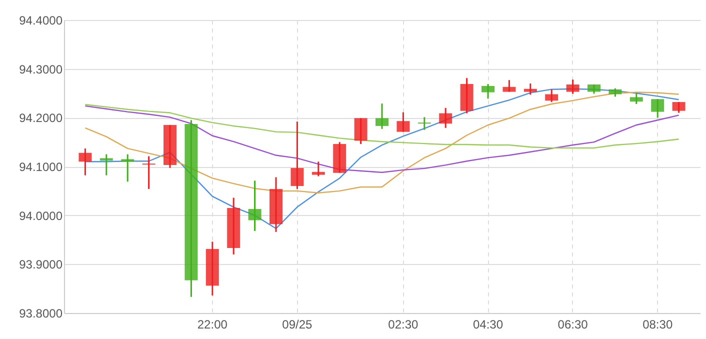 This screenshot has width=706, height=339. Describe the element at coordinates (403, 325) in the screenshot. I see `x-tick-label: 02:30` at that location.